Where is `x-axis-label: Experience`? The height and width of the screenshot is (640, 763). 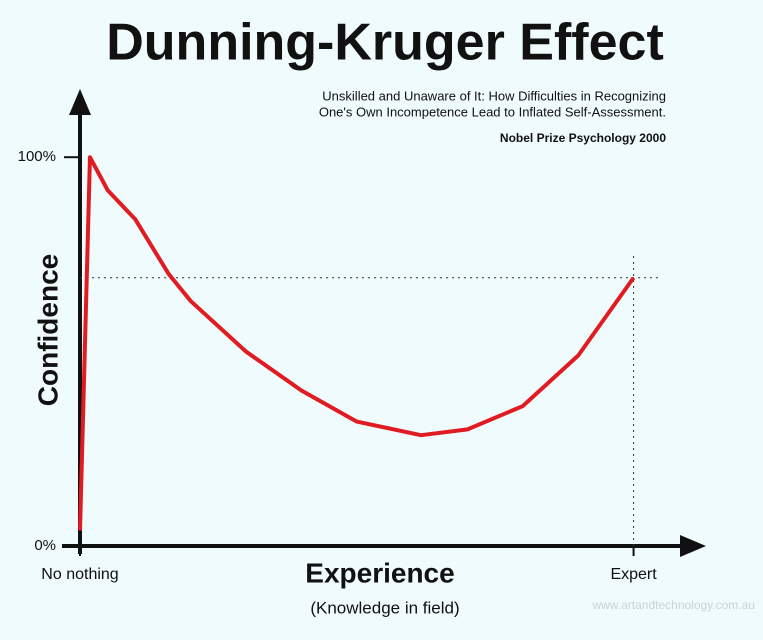 x-axis-label: Experience is located at coordinates (379, 572).